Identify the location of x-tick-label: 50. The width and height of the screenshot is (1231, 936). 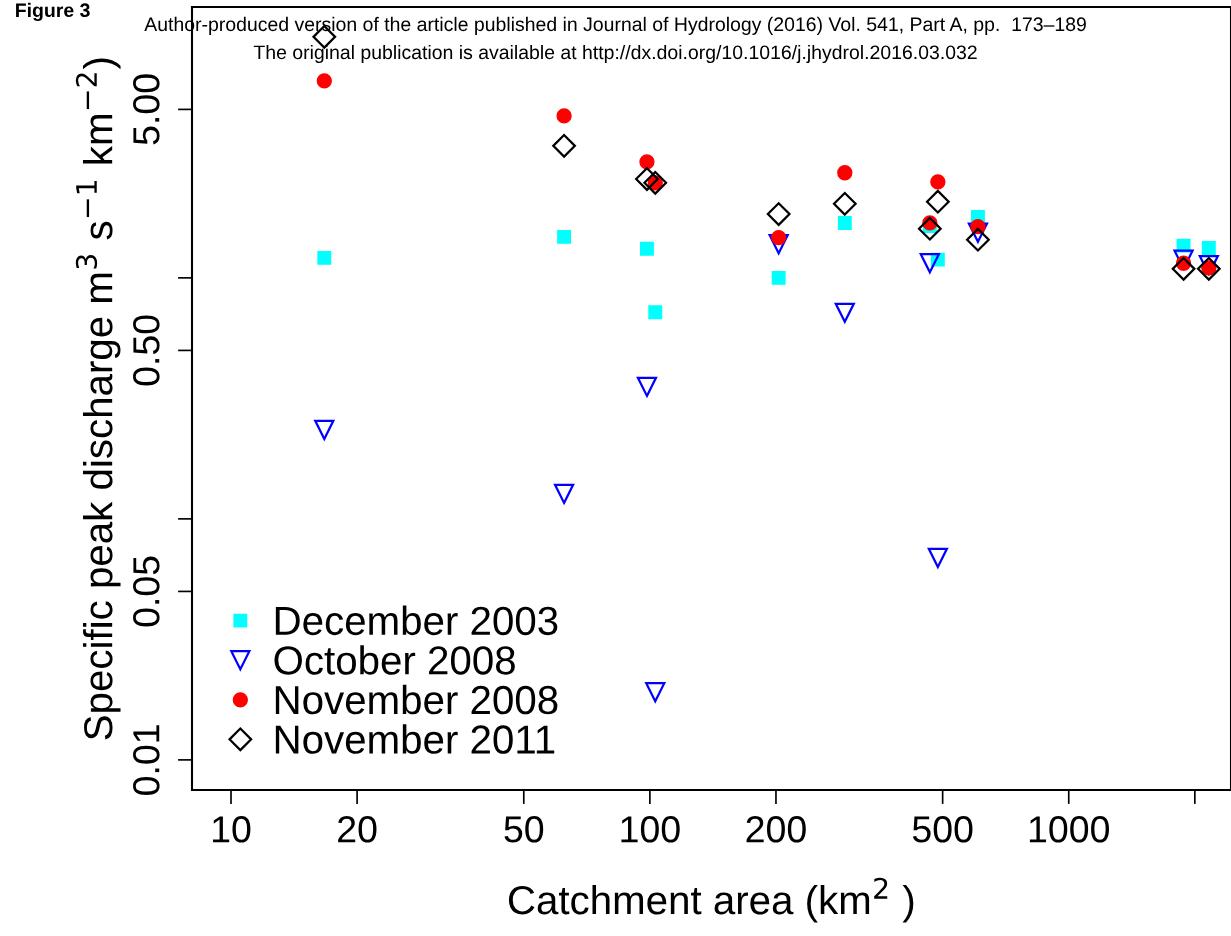
(524, 829).